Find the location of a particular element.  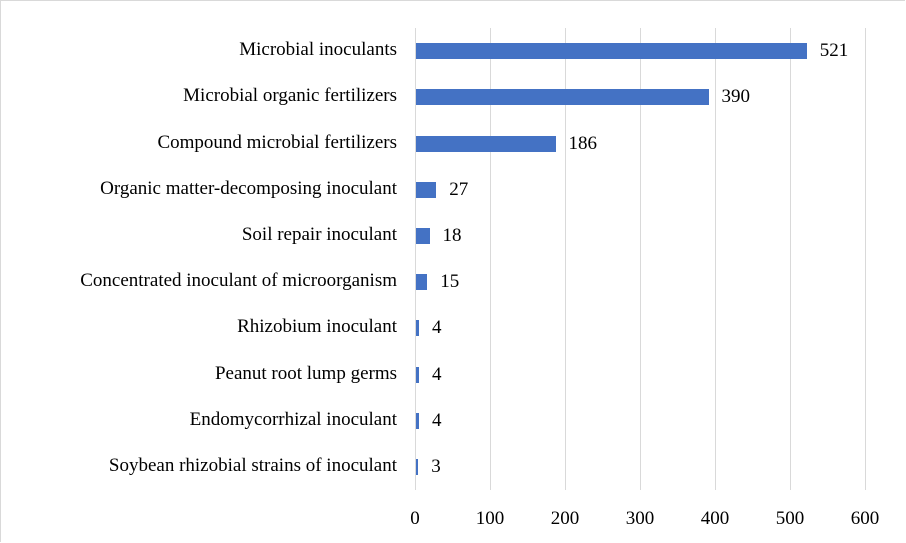

bar-row: 15 is located at coordinates (640, 282).